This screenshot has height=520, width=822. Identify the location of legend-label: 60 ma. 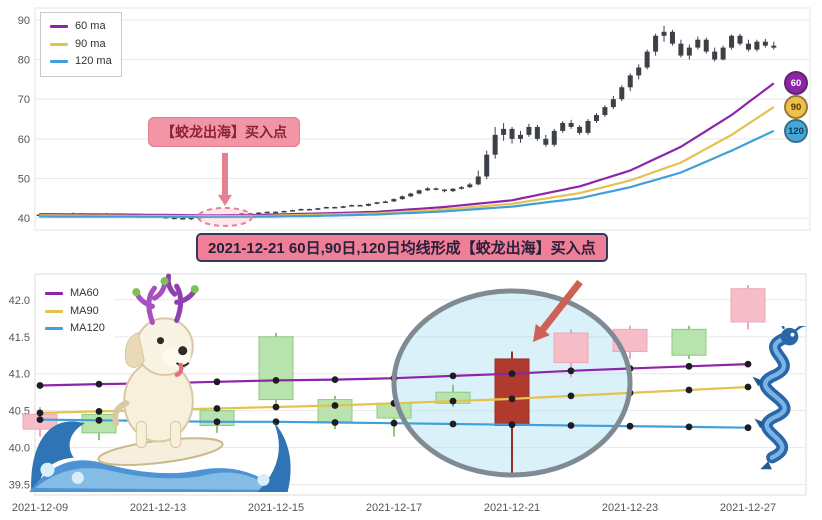
(90, 26).